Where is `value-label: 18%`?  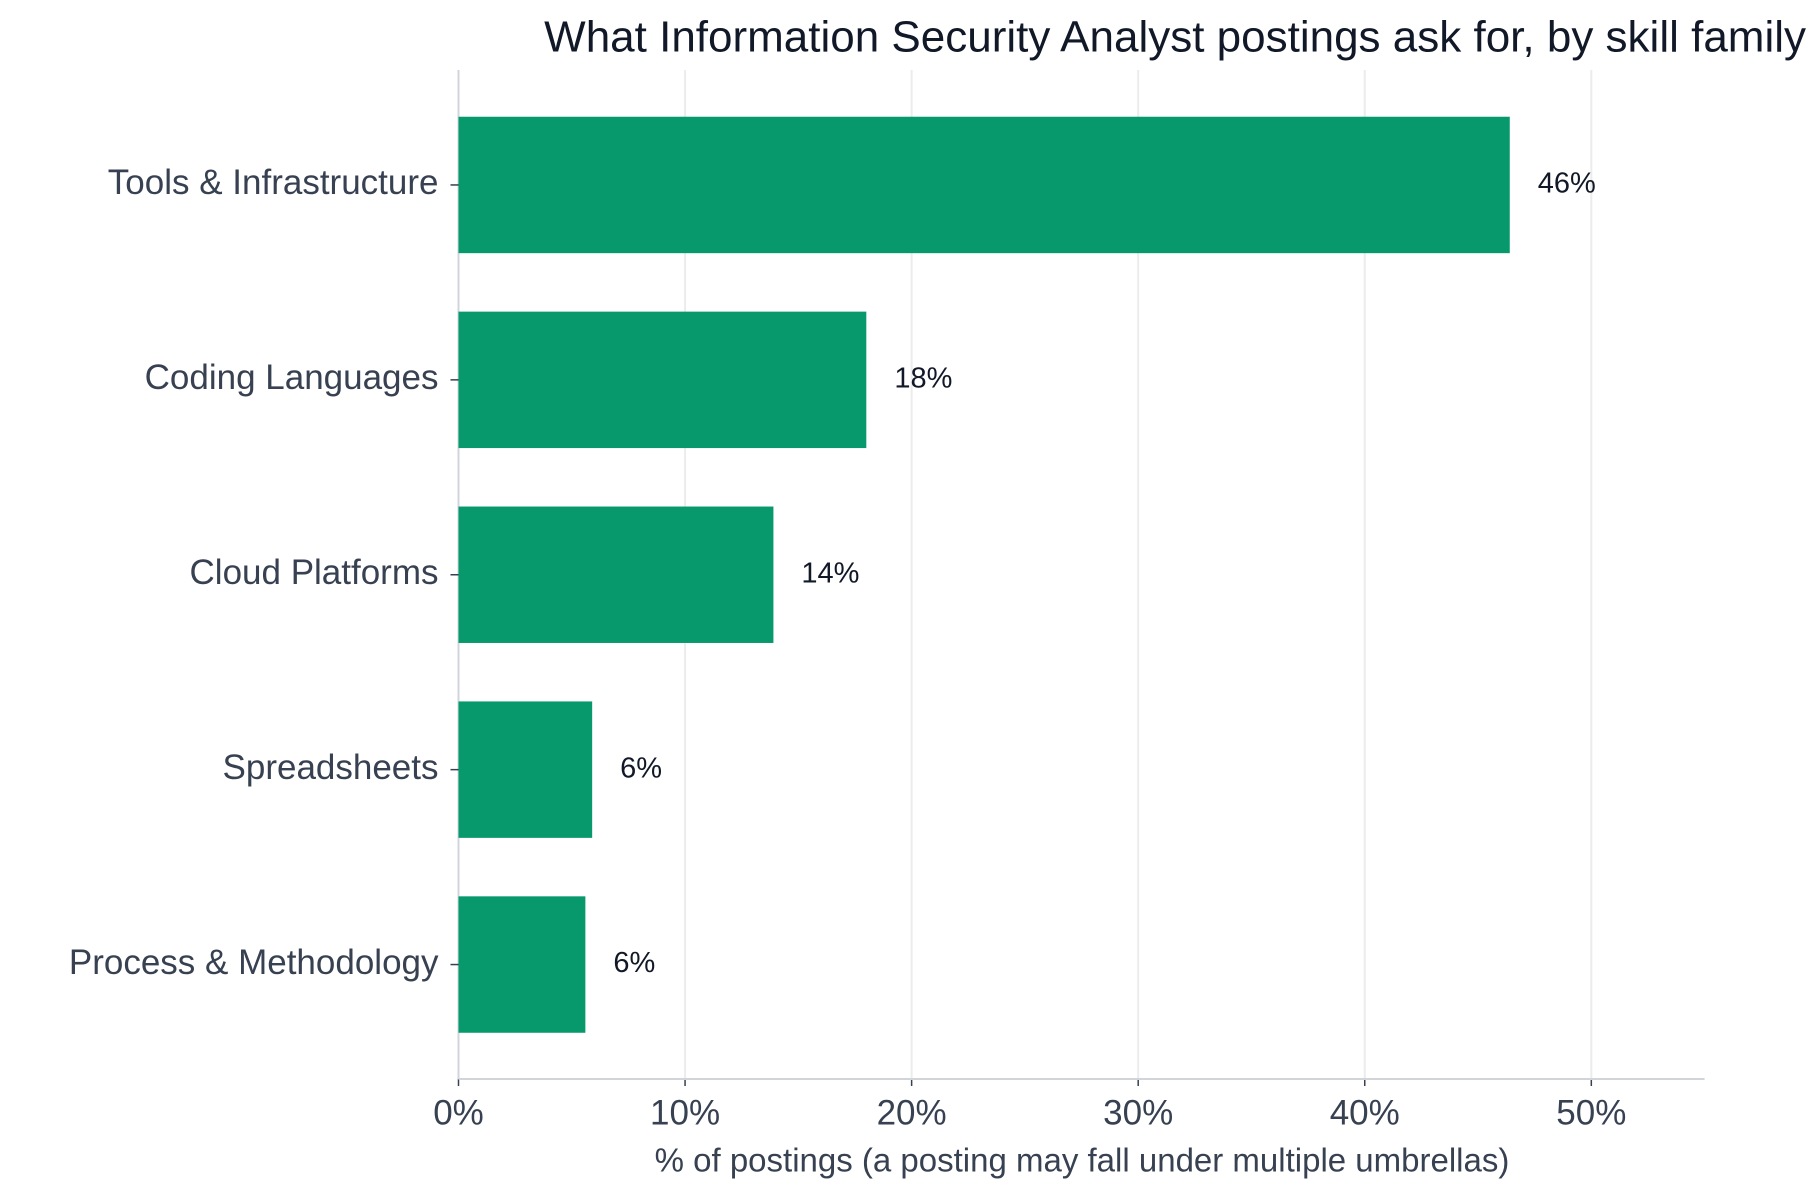
value-label: 18% is located at coordinates (923, 379).